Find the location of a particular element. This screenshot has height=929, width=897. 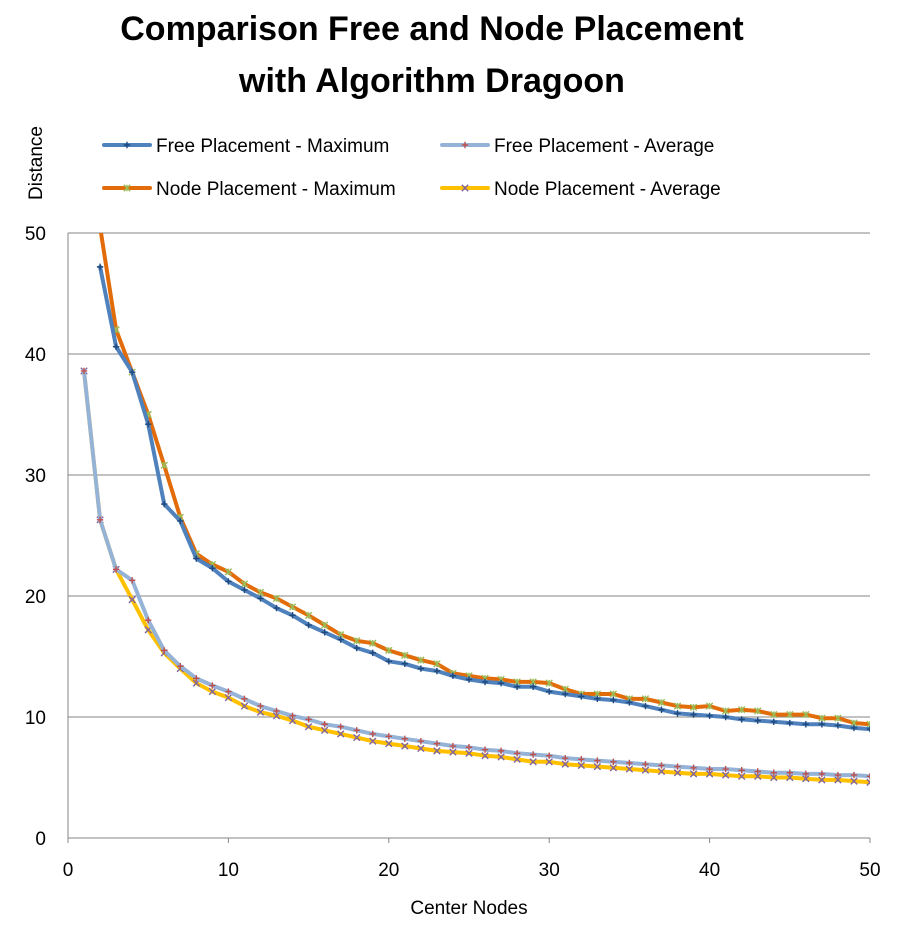

x-tick-label-30: 30 is located at coordinates (549, 870).